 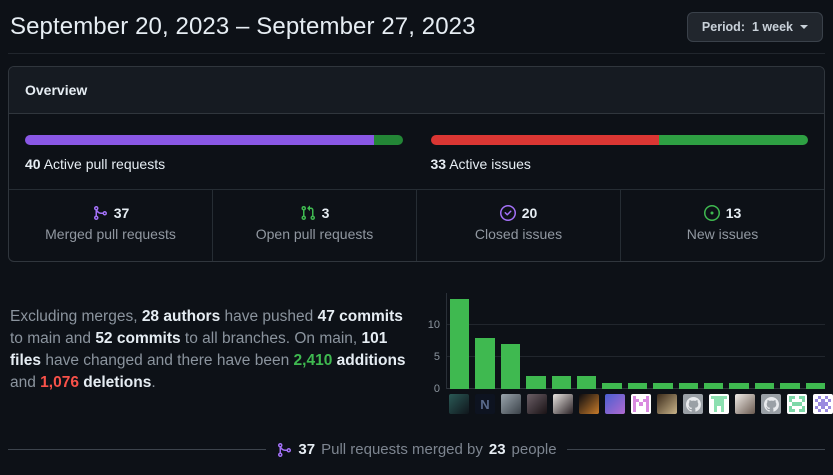 I want to click on closed-issues-segment, so click(x=545, y=140).